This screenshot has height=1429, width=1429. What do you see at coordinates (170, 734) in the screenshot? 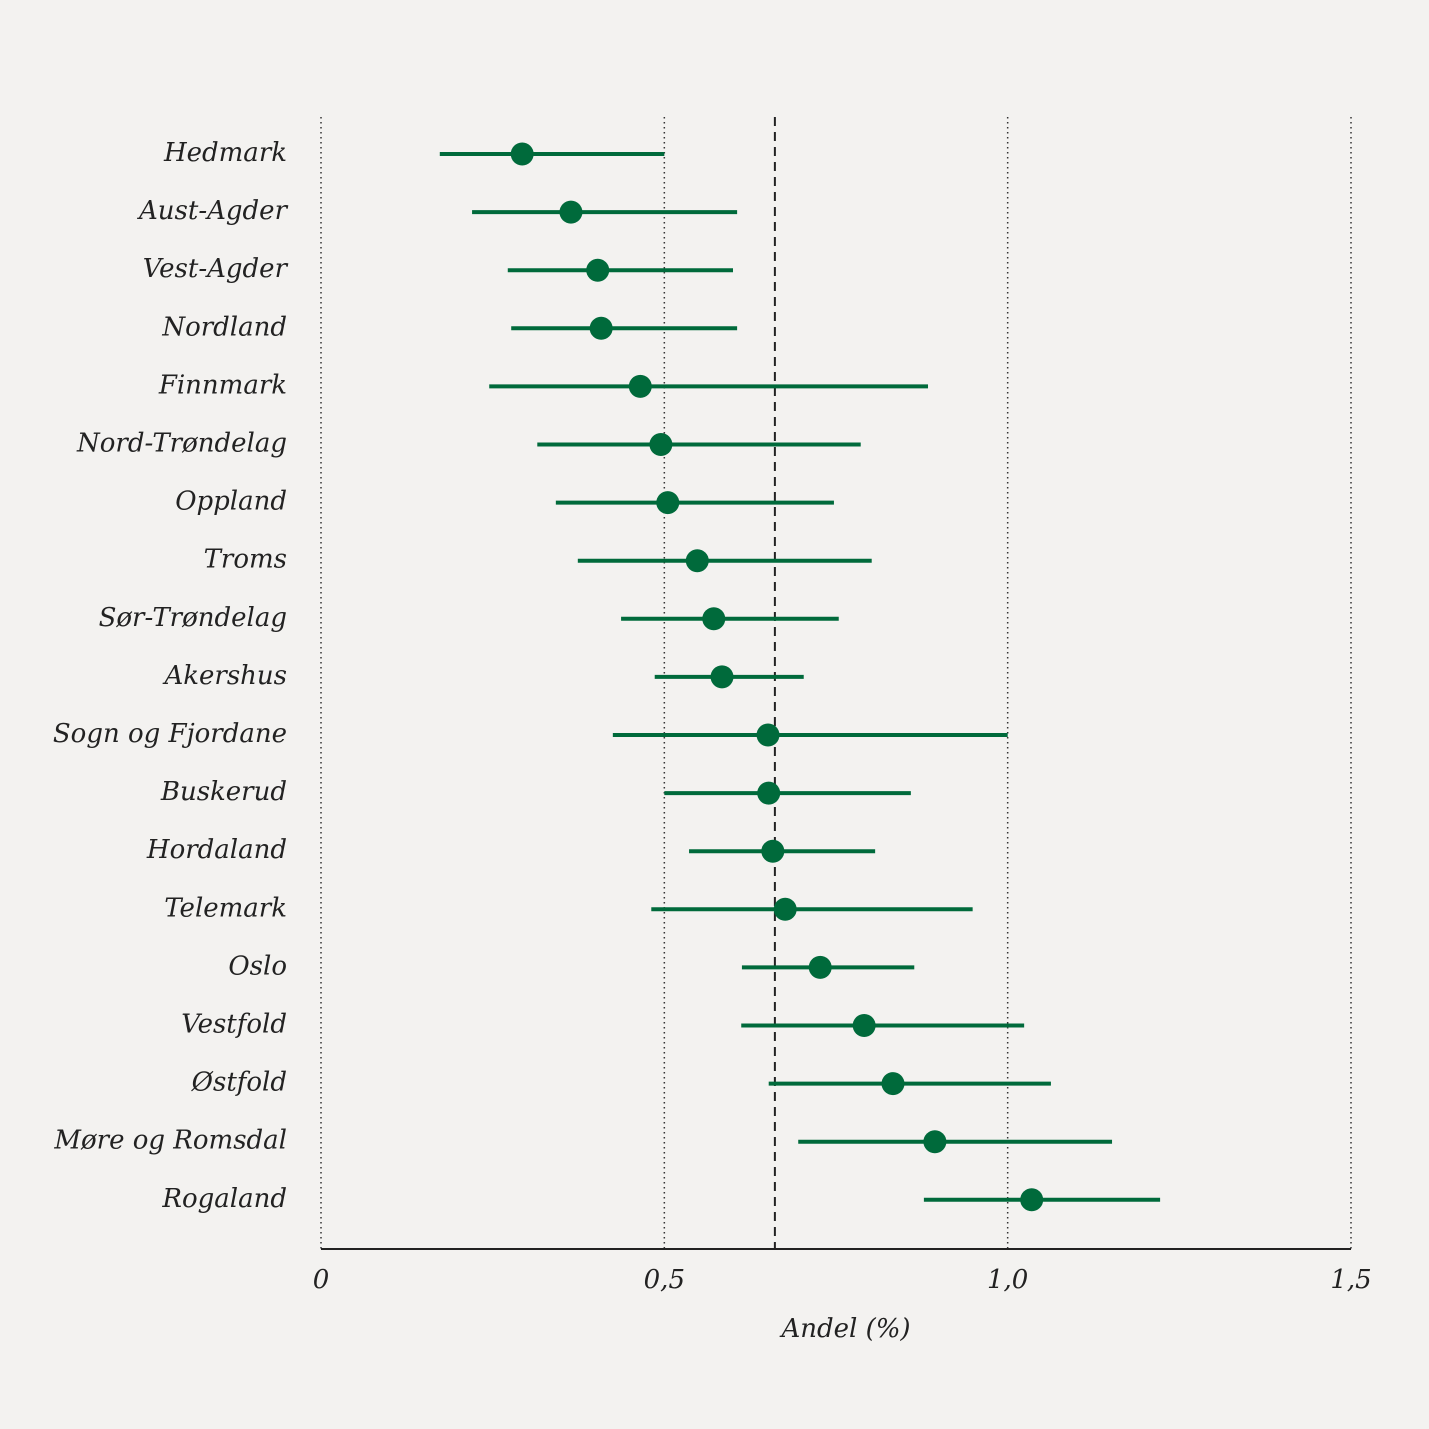
I see `y-tick-label: Sogn og Fjordane` at bounding box center [170, 734].